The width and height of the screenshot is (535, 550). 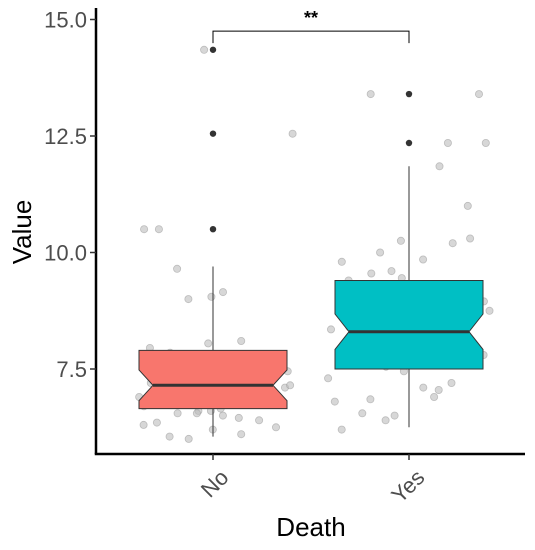 I want to click on y-tick-label: 15.0, so click(x=65, y=20).